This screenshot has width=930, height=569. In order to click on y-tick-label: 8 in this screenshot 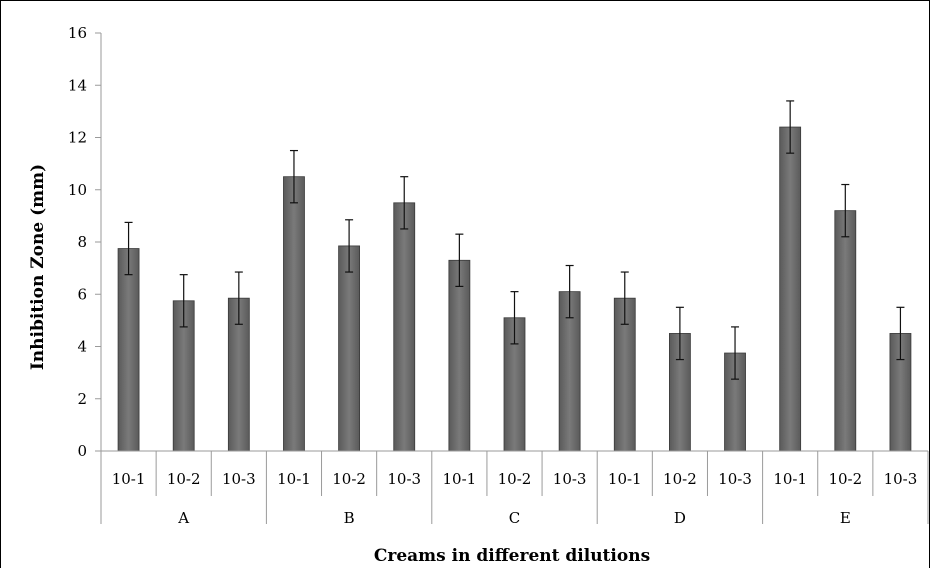, I will do `click(82, 242)`.